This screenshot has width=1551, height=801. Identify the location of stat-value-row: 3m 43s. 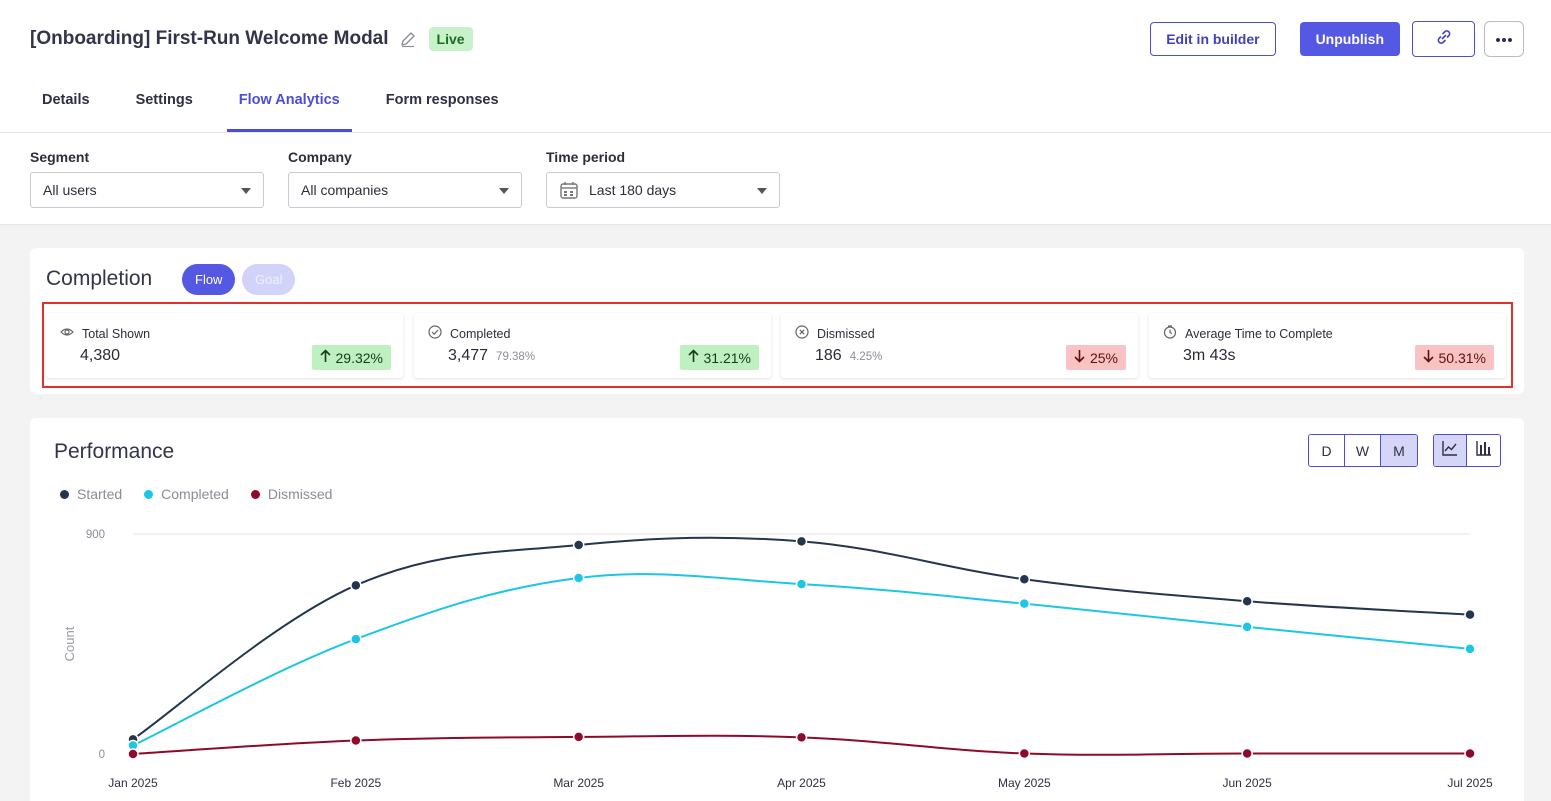
(1209, 356).